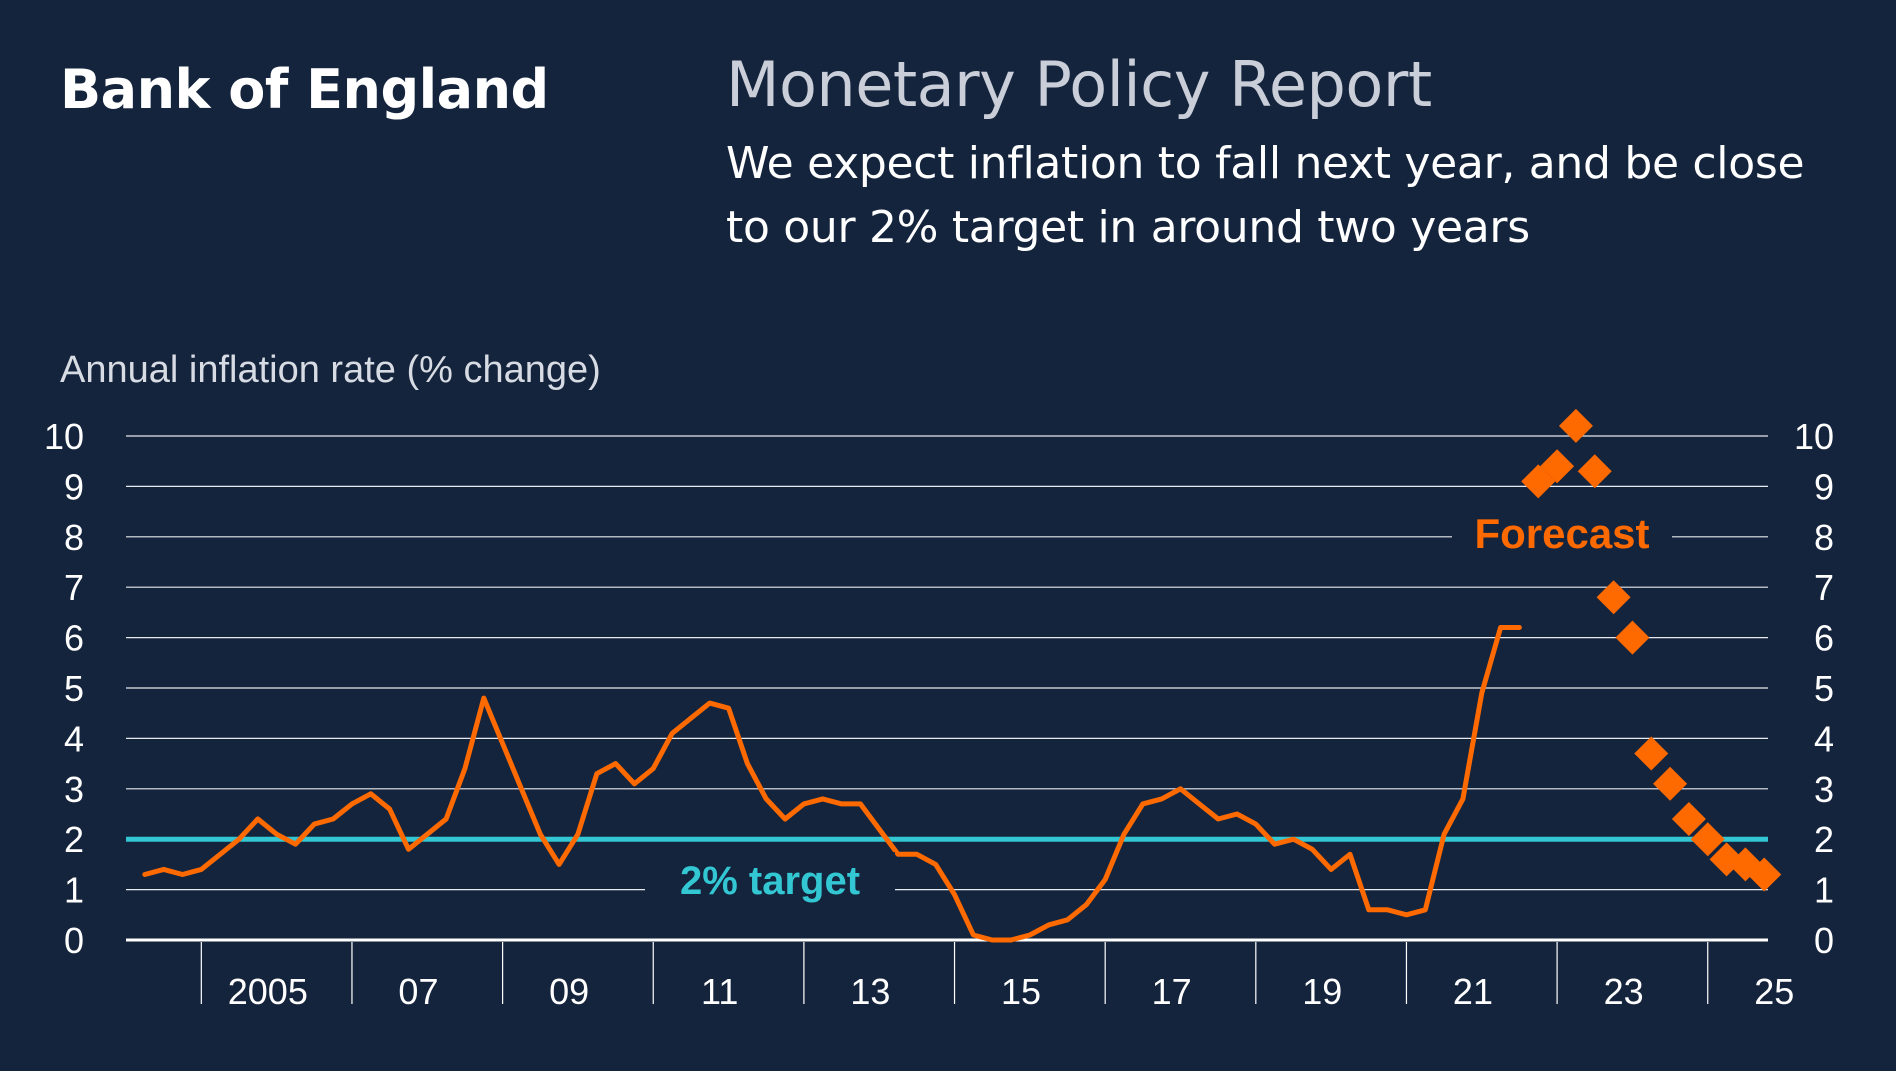 The height and width of the screenshot is (1071, 1896). I want to click on y-tick-label-right: 5, so click(1824, 688).